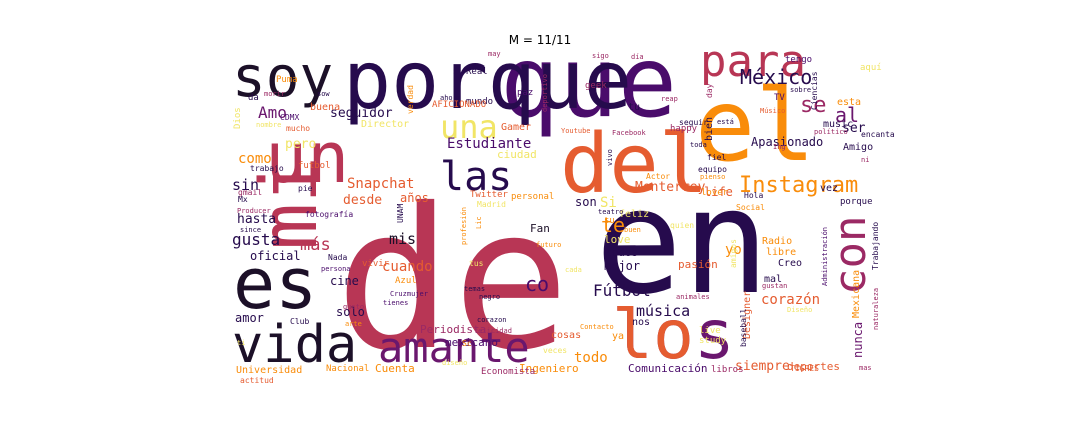 Image resolution: width=1080 pixels, height=432 pixels. I want to click on cloud-word: morir, so click(274, 94).